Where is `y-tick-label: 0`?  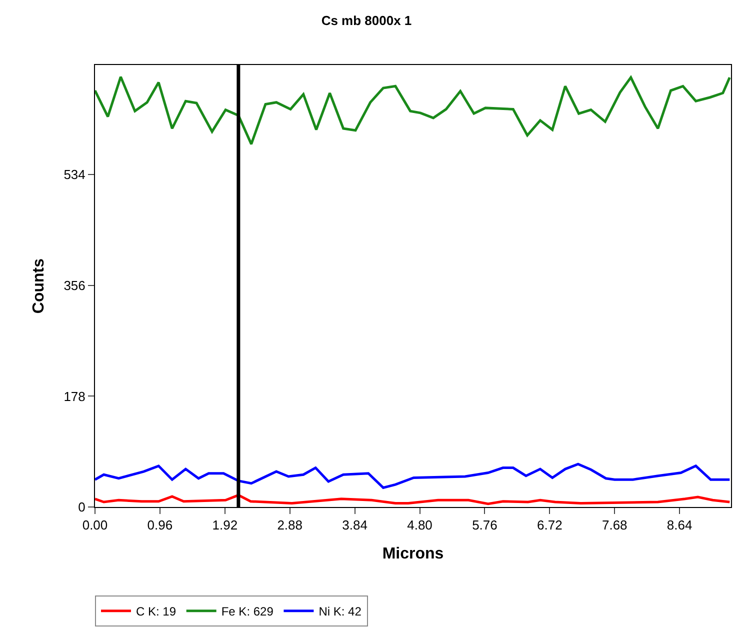
y-tick-label: 0 is located at coordinates (82, 507).